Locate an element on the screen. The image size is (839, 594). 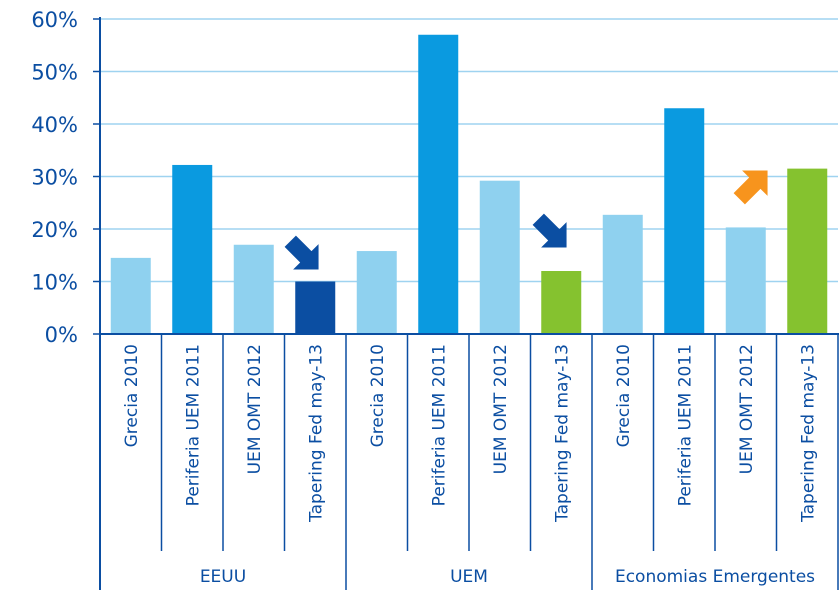
arrow-up-right-icon is located at coordinates (750, 187).